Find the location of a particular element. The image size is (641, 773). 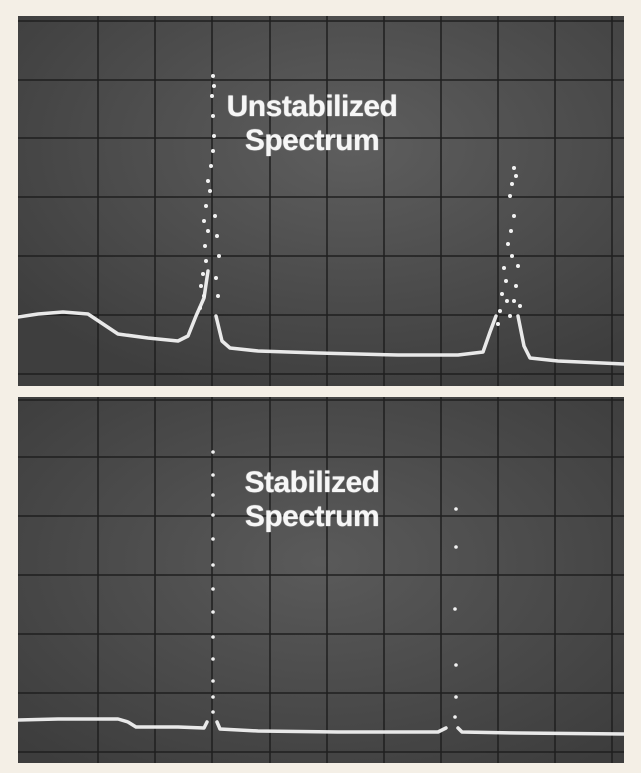

unstabilized-spectrum-caption: Unstabilized Spectrum is located at coordinates (312, 124).